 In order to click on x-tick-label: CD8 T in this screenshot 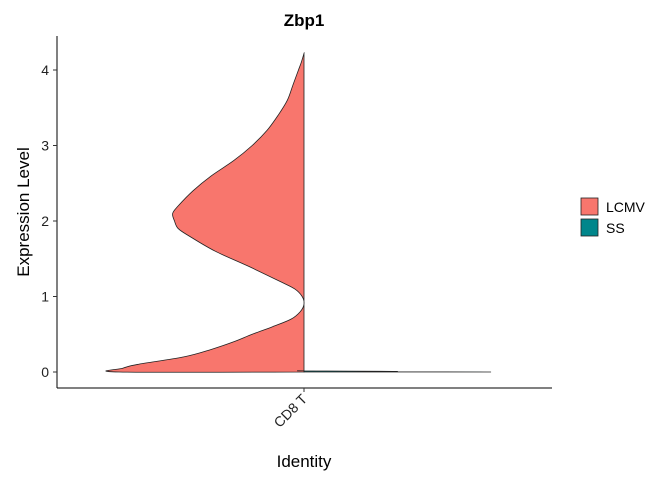, I will do `click(290, 410)`.